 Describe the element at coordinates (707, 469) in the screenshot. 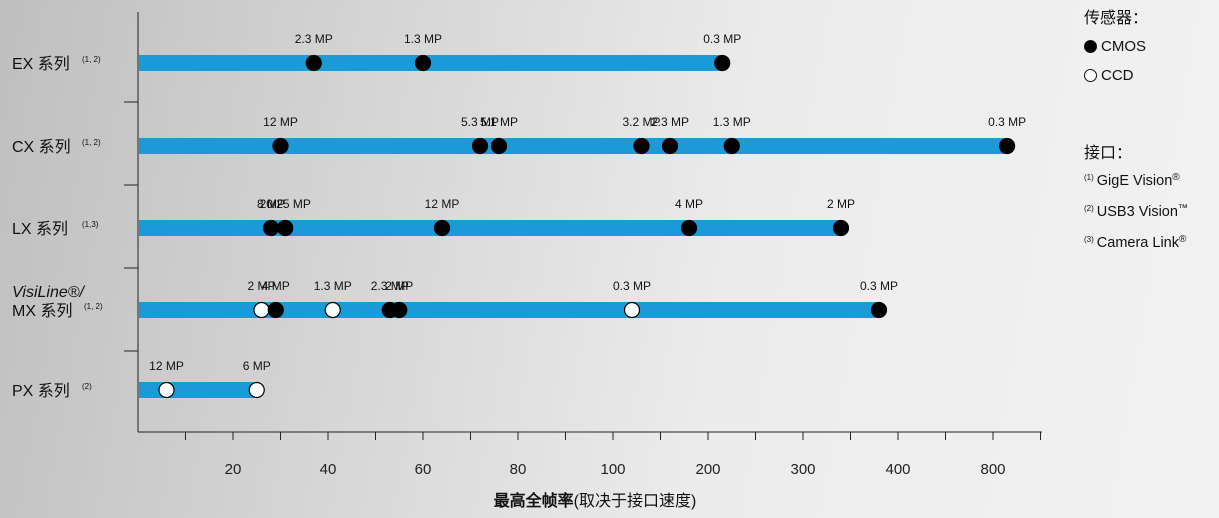

I see `x-tick-label: 200` at that location.